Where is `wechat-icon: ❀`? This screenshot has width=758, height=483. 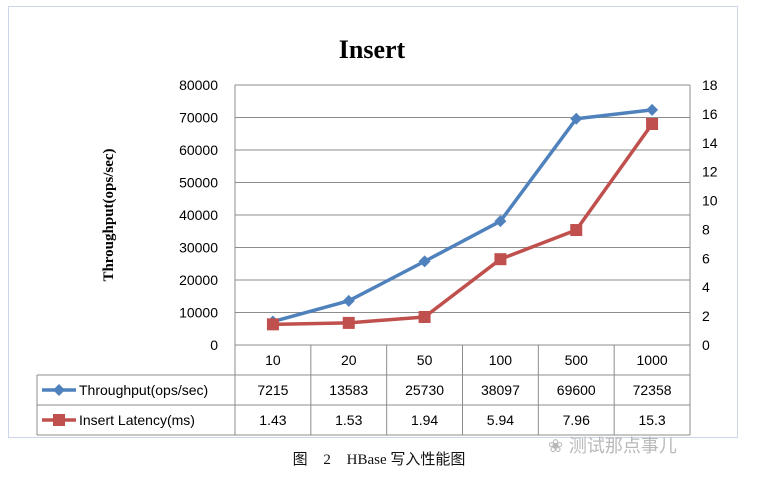
wechat-icon: ❀ is located at coordinates (556, 446).